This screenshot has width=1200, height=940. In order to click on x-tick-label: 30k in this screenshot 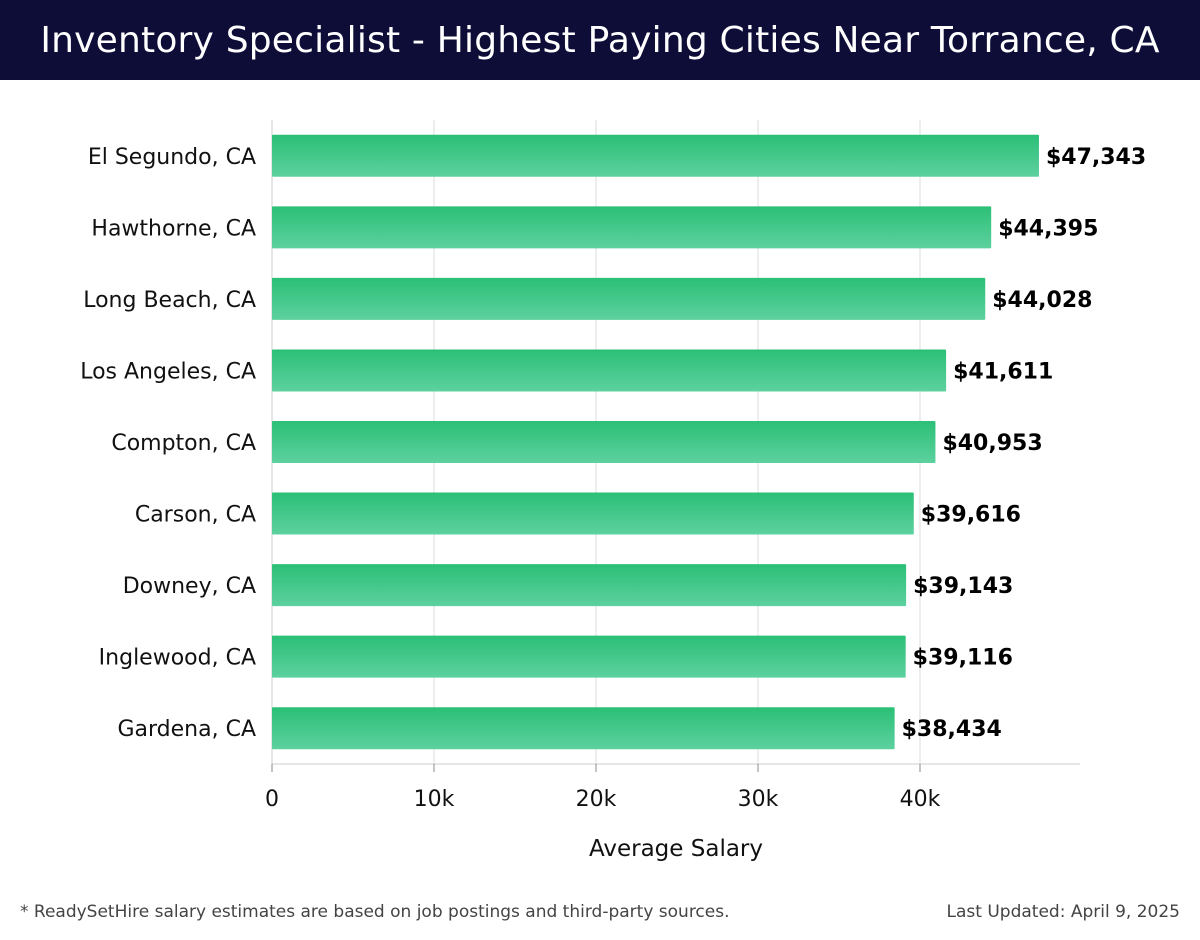, I will do `click(758, 799)`.